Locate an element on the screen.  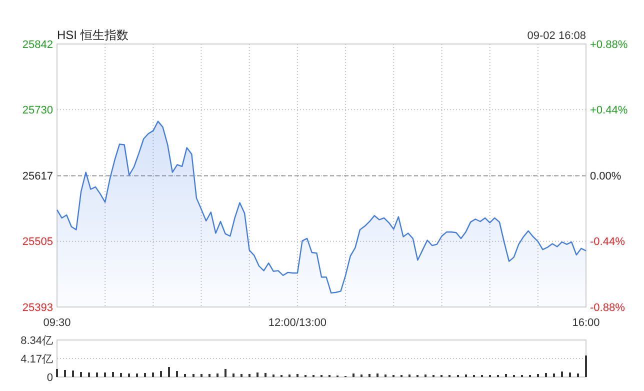
chart-title: HSI 恒生指数 is located at coordinates (92, 35).